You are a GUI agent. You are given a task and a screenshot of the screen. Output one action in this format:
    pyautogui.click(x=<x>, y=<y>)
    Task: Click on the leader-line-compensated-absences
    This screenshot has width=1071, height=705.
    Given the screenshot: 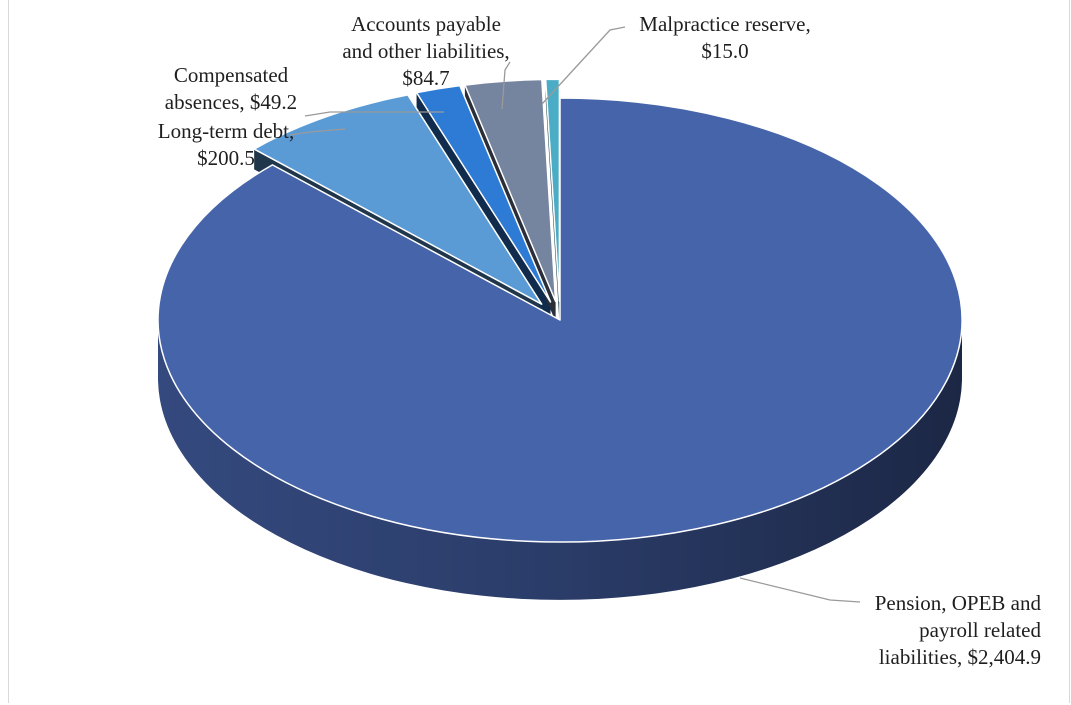 What is the action you would take?
    pyautogui.click(x=374, y=114)
    